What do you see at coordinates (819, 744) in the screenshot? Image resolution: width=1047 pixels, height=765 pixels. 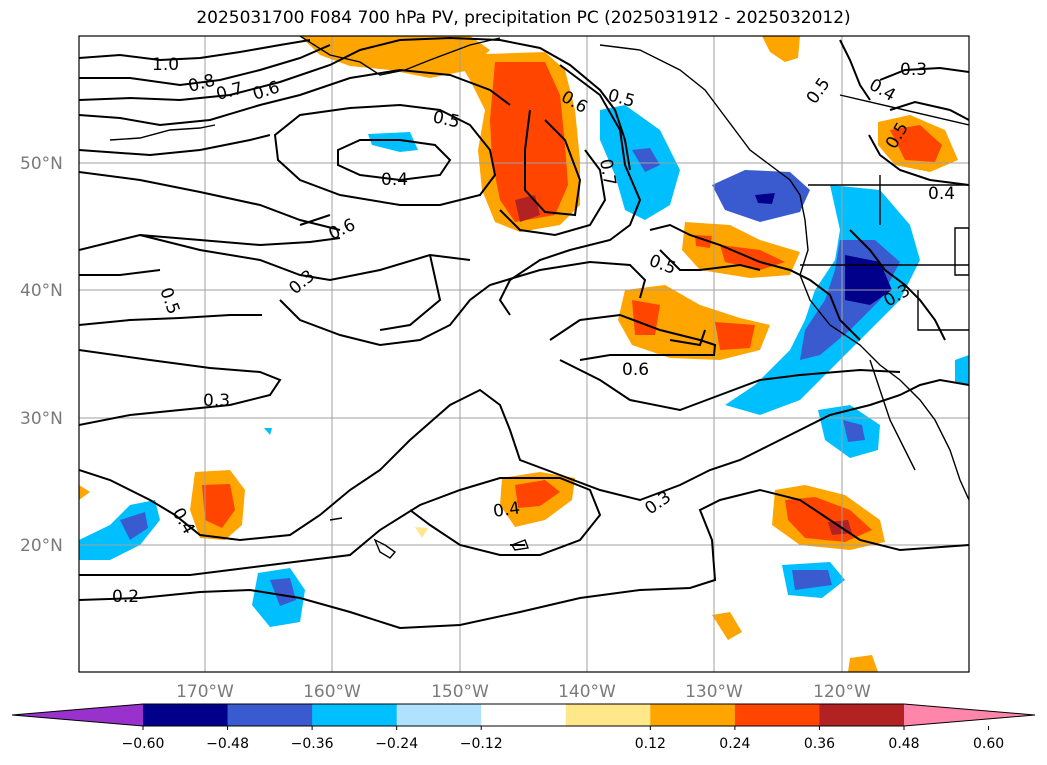 I see `colorbar-tick-label: 0.36` at bounding box center [819, 744].